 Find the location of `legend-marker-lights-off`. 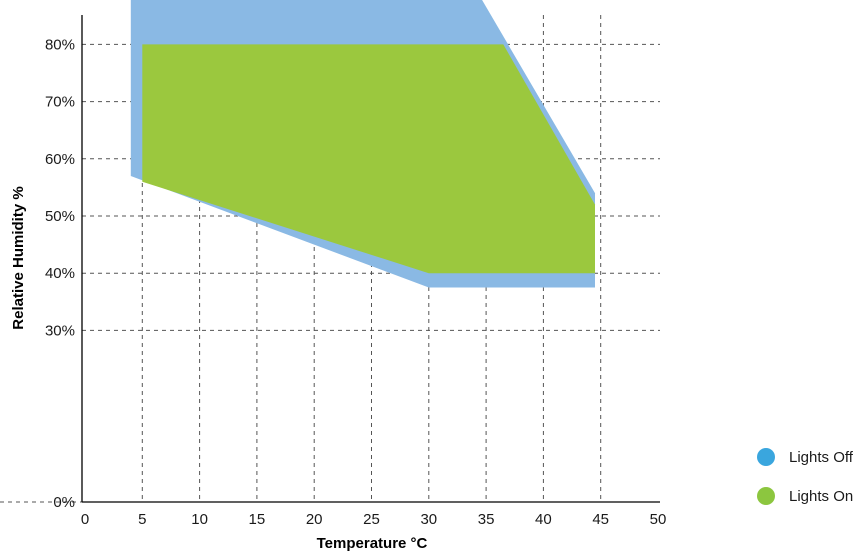

legend-marker-lights-off is located at coordinates (766, 457).